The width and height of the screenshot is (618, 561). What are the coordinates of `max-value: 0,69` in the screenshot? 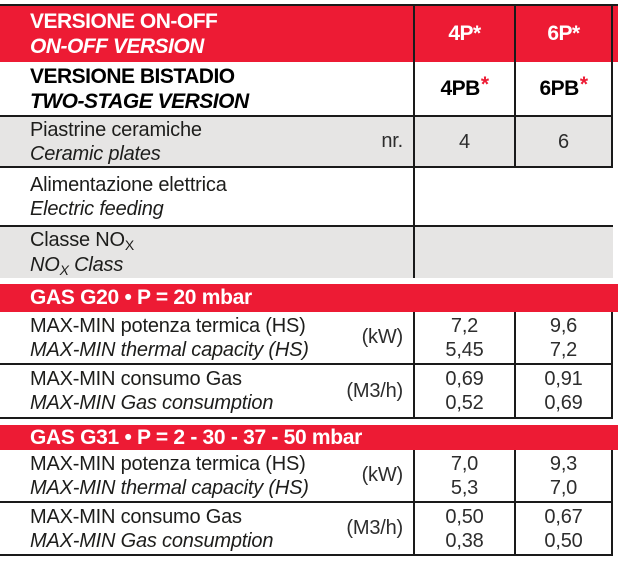 It's located at (464, 379).